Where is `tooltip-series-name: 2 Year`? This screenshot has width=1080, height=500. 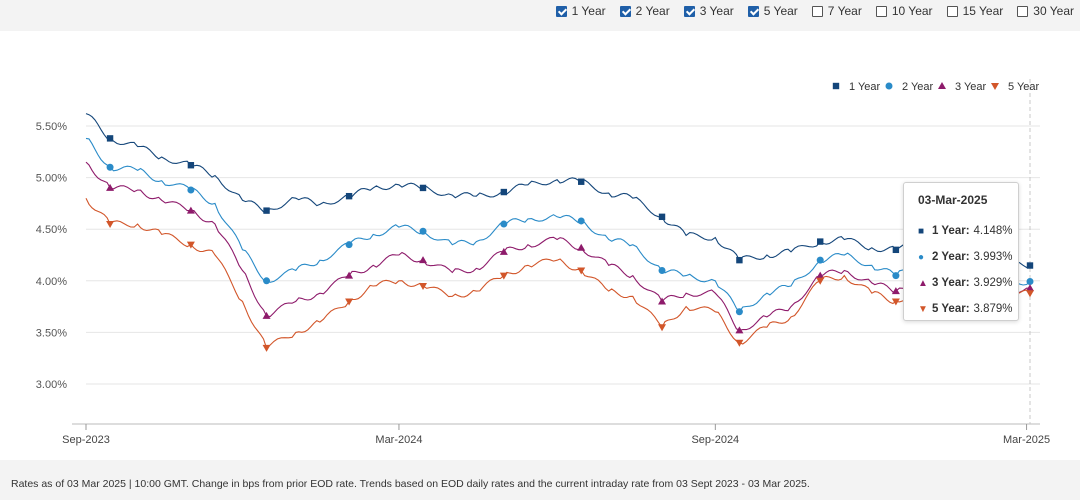
tooltip-series-name: 2 Year is located at coordinates (949, 257).